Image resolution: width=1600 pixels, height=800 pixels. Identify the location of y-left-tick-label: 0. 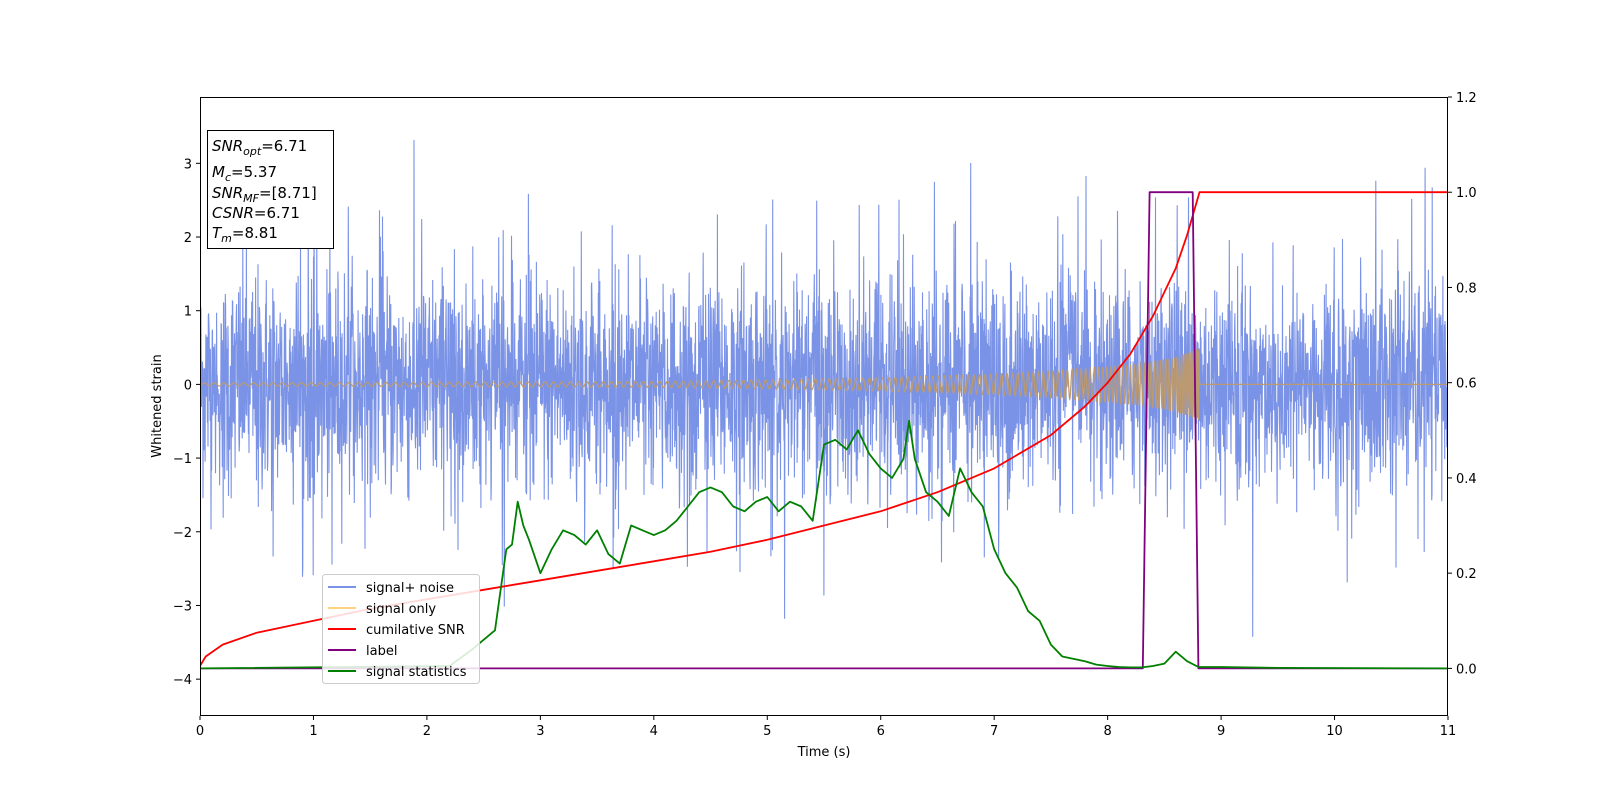
(188, 385).